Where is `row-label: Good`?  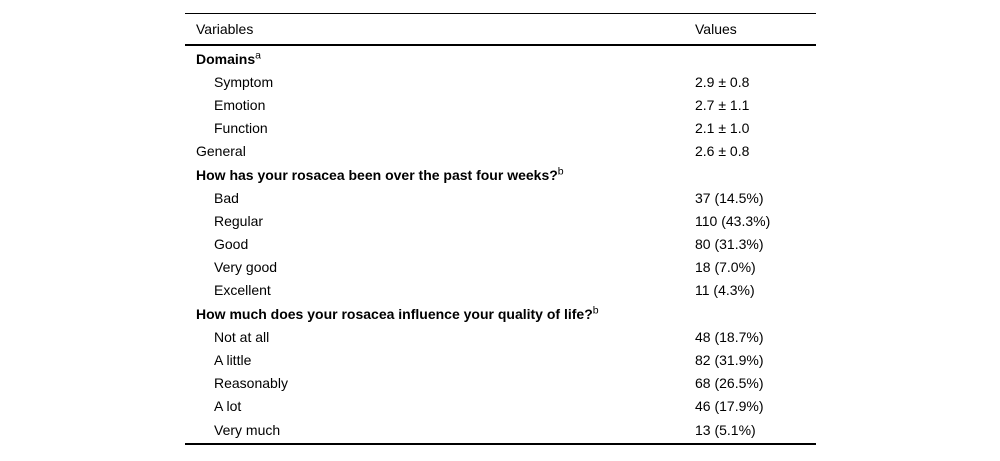 row-label: Good is located at coordinates (231, 244).